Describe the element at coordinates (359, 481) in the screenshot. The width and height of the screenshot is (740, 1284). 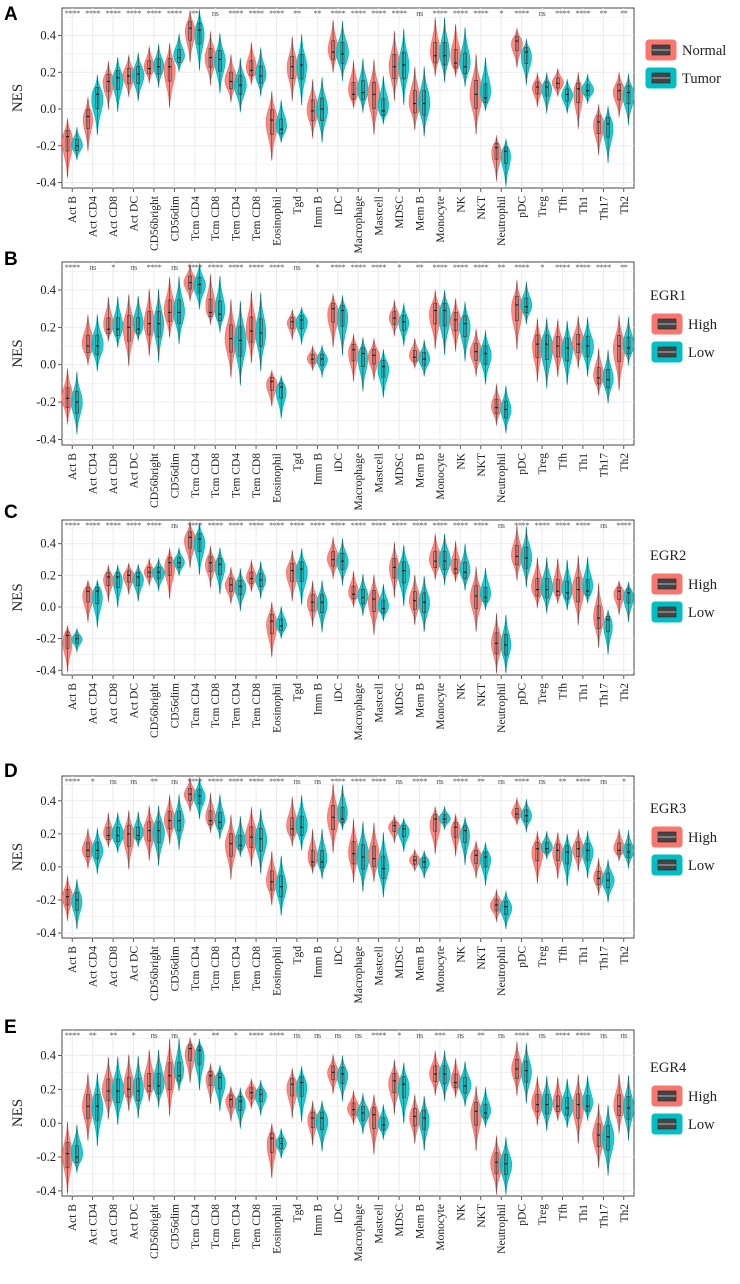
I see `category-label: Macrophage` at that location.